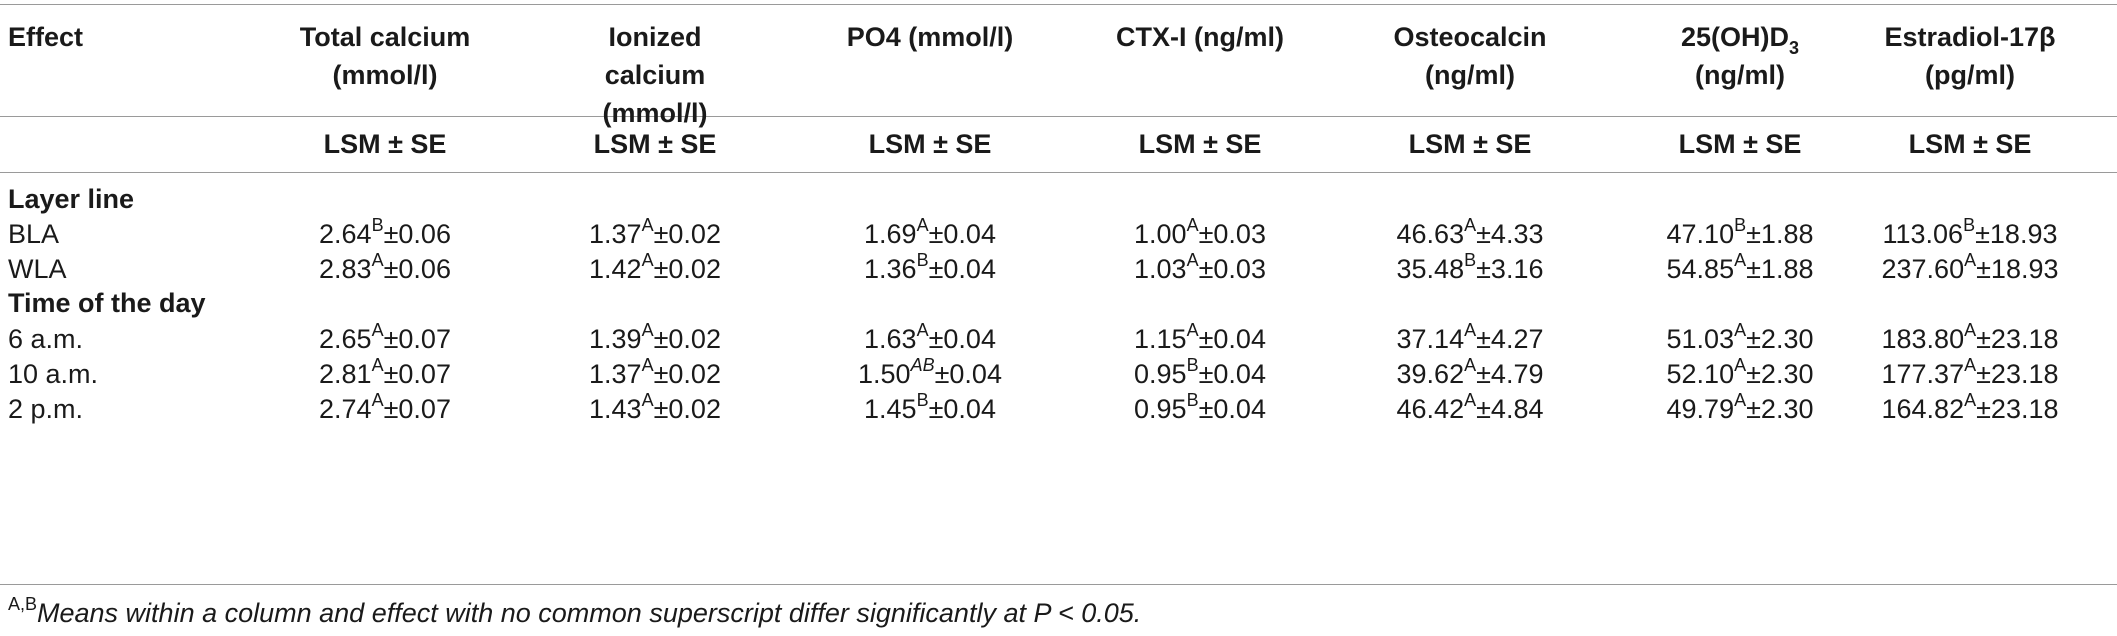 Image resolution: width=2117 pixels, height=636 pixels. What do you see at coordinates (385, 339) in the screenshot?
I see `table-cell: 2.65A±0.07` at bounding box center [385, 339].